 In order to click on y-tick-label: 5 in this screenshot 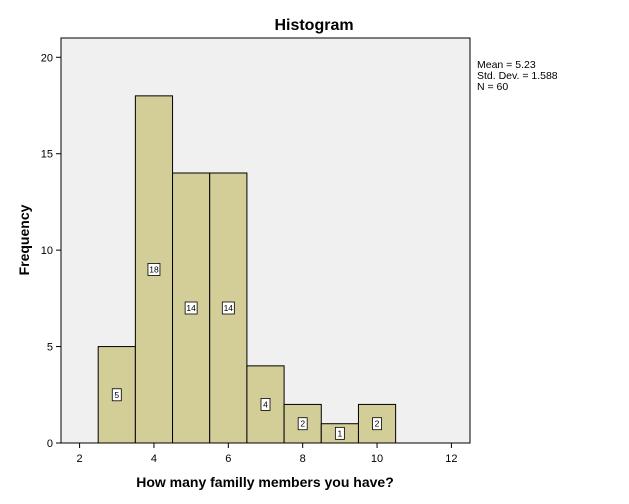, I will do `click(50, 348)`.